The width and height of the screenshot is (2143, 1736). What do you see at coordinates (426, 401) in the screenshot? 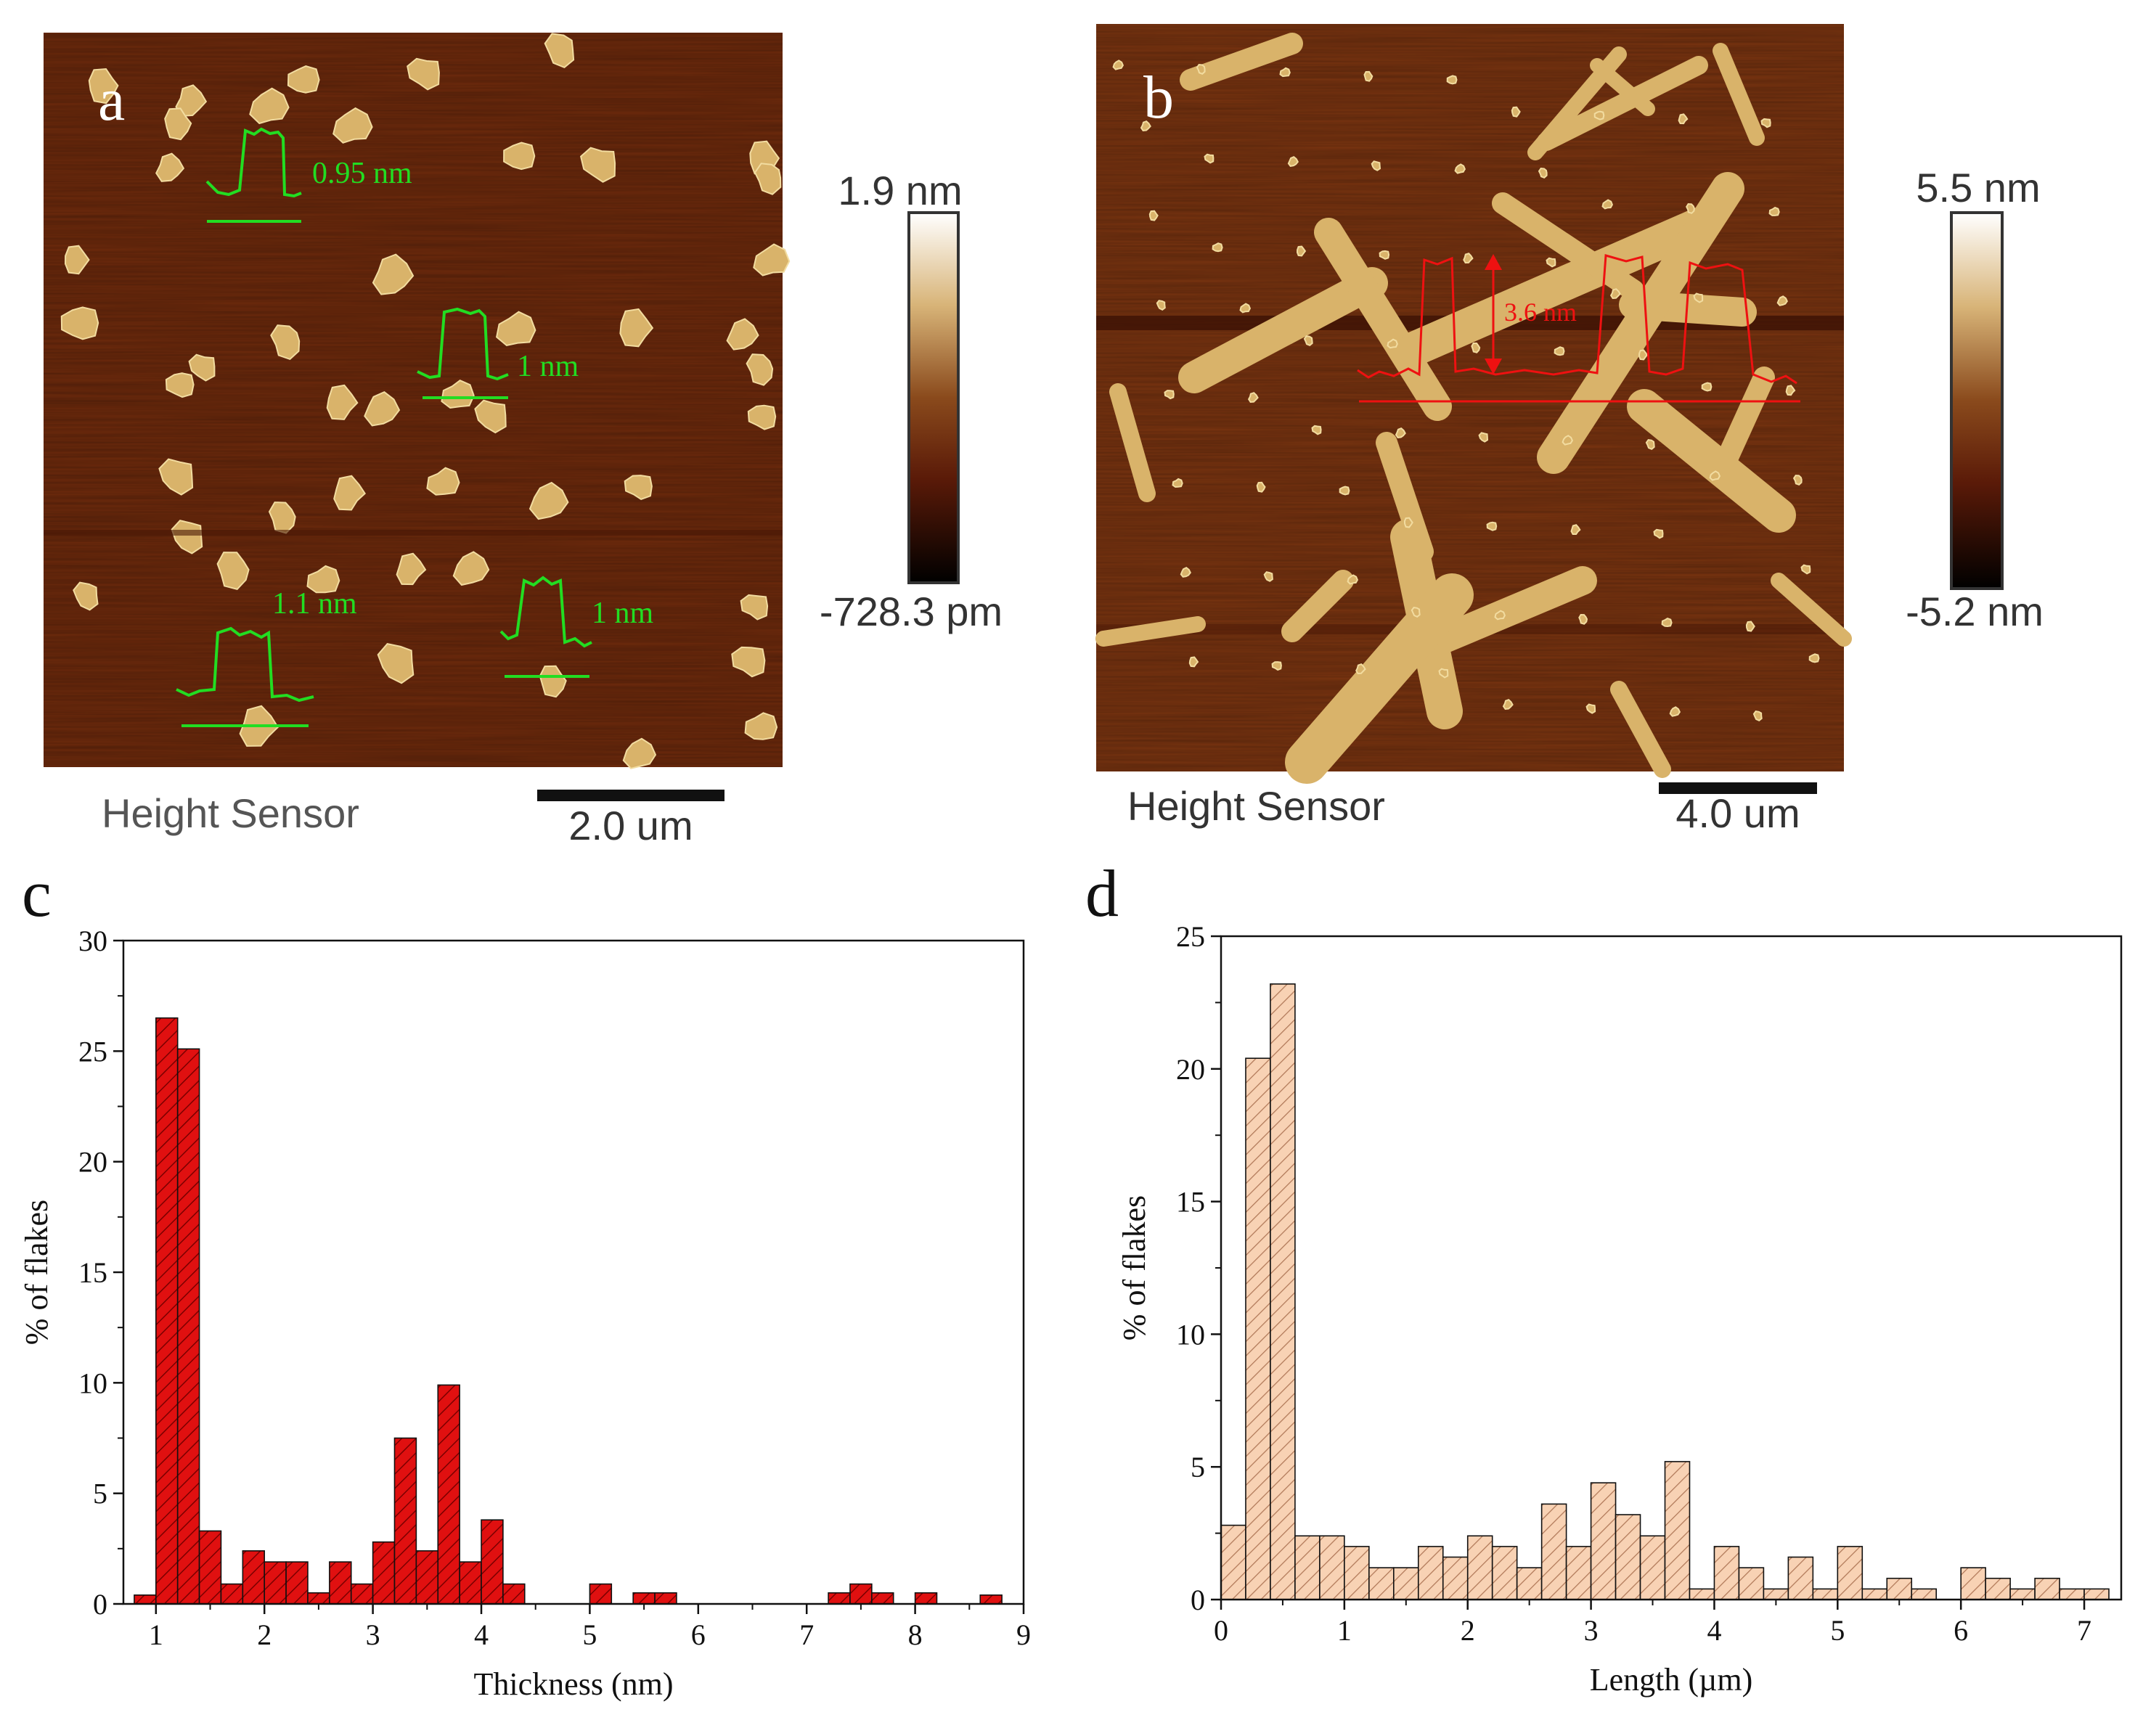
I see `afm-flakes-a` at bounding box center [426, 401].